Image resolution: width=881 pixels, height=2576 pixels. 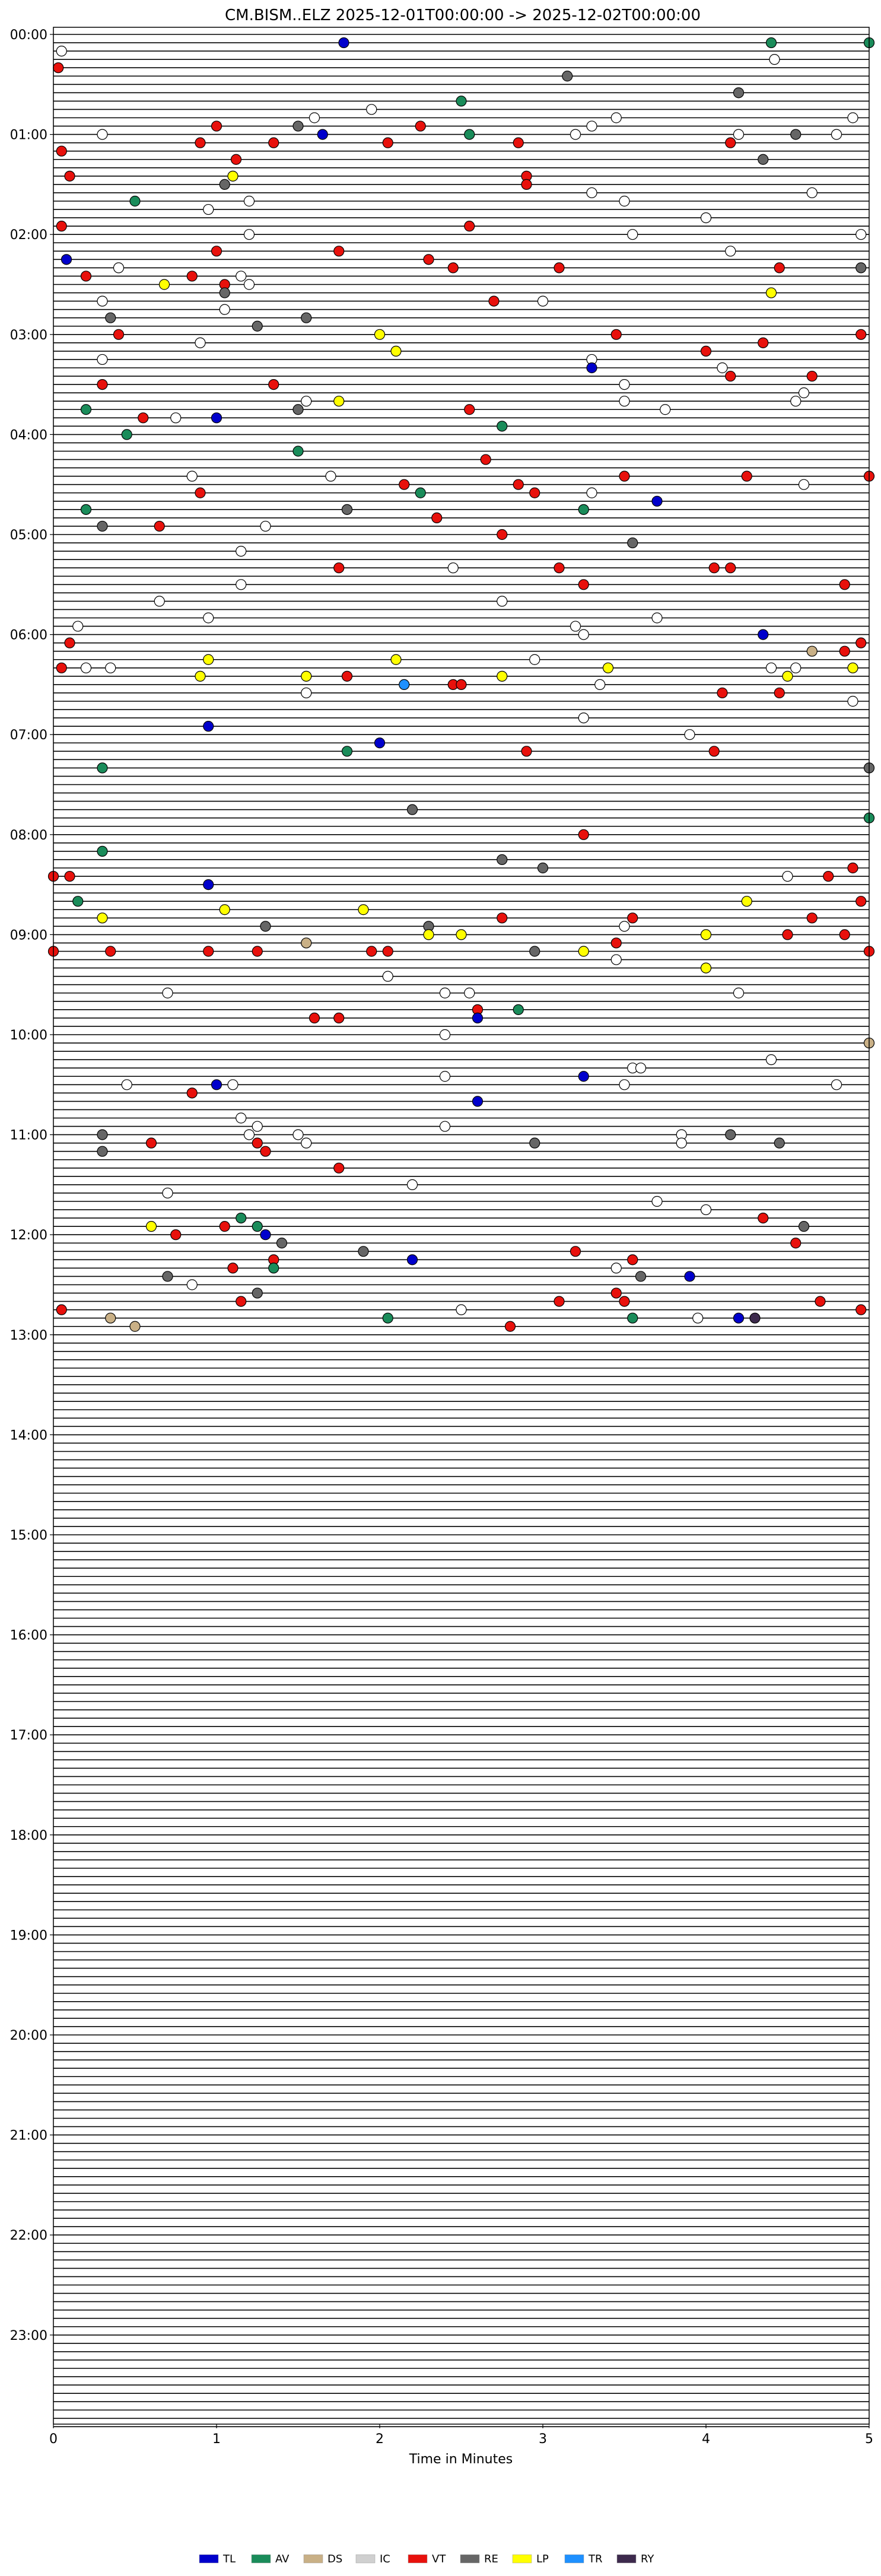 What do you see at coordinates (28, 135) in the screenshot?
I see `y-tick-label: 01:00` at bounding box center [28, 135].